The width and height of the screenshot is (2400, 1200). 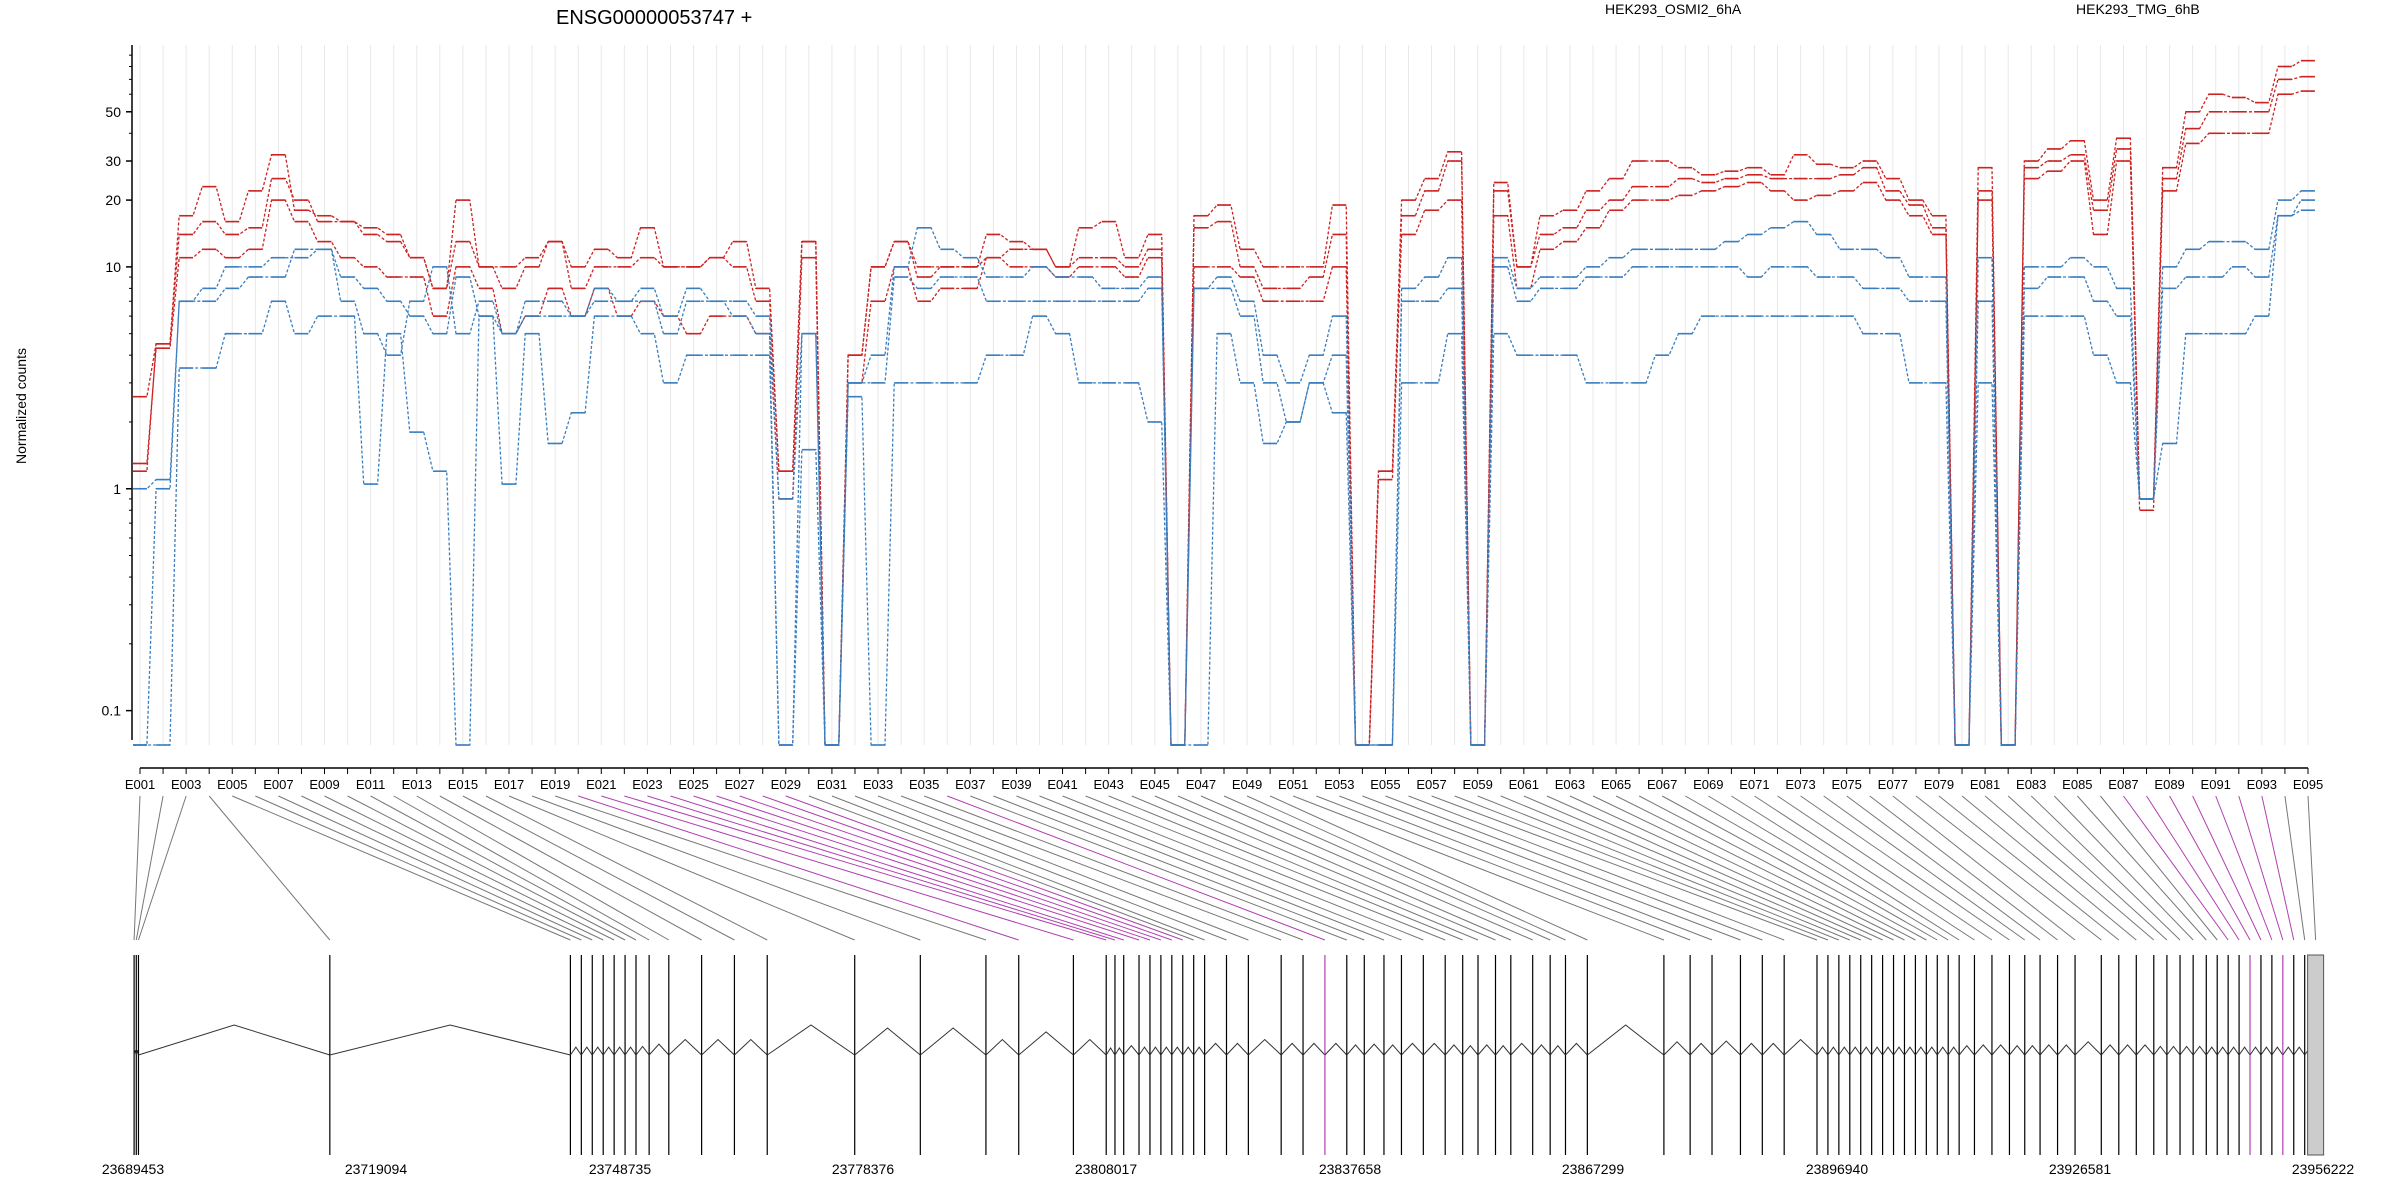 I want to click on x-tick-label: E061, so click(x=1524, y=784).